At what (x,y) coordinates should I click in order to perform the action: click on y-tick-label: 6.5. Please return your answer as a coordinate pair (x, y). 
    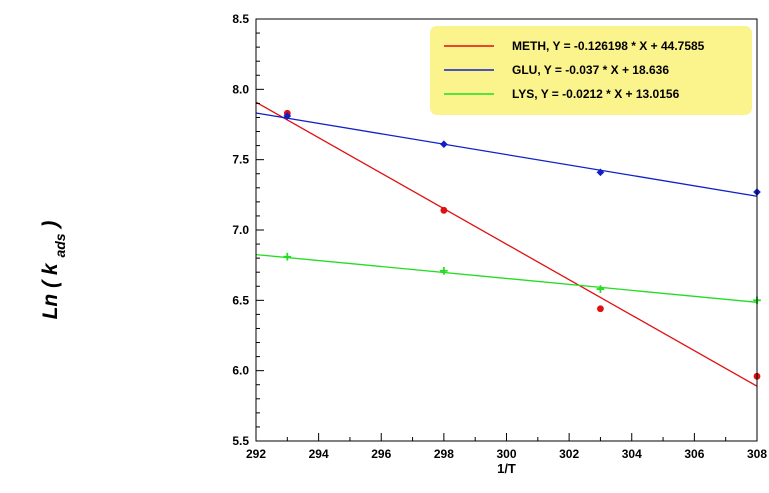
    Looking at the image, I should click on (240, 300).